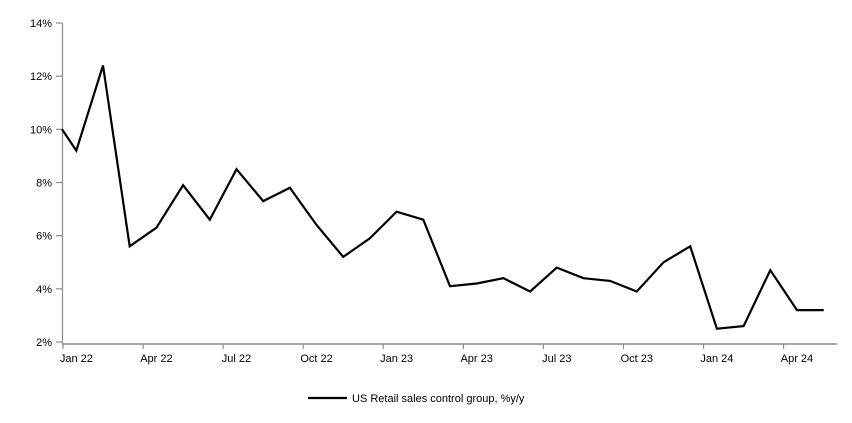  Describe the element at coordinates (44, 237) in the screenshot. I see `y-axis-tick-label: 6%` at that location.